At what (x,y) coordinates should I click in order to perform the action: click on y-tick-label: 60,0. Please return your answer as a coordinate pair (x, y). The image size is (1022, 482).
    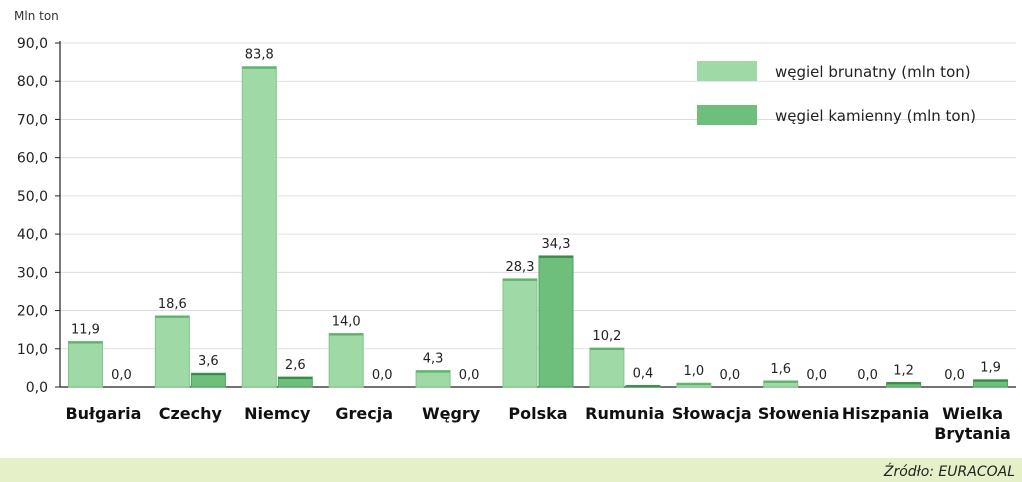
    Looking at the image, I should click on (32, 159).